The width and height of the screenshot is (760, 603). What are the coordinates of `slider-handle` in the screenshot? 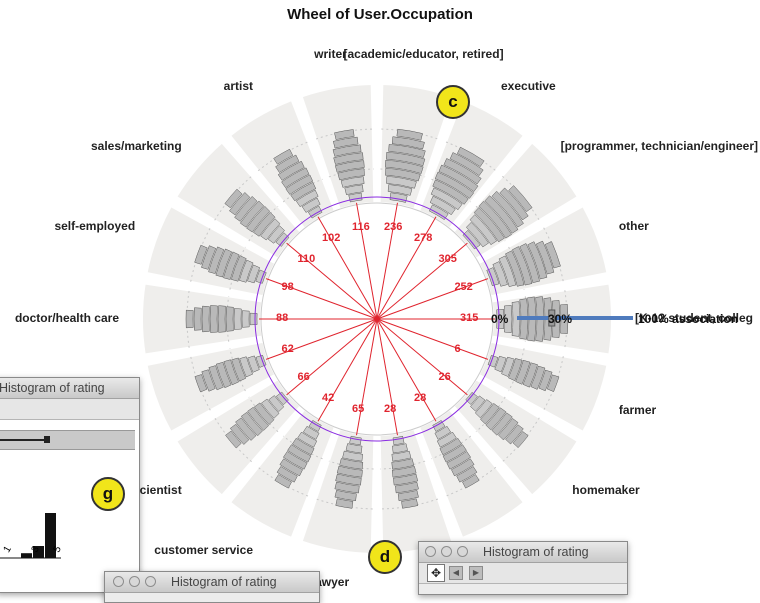 It's located at (47, 439).